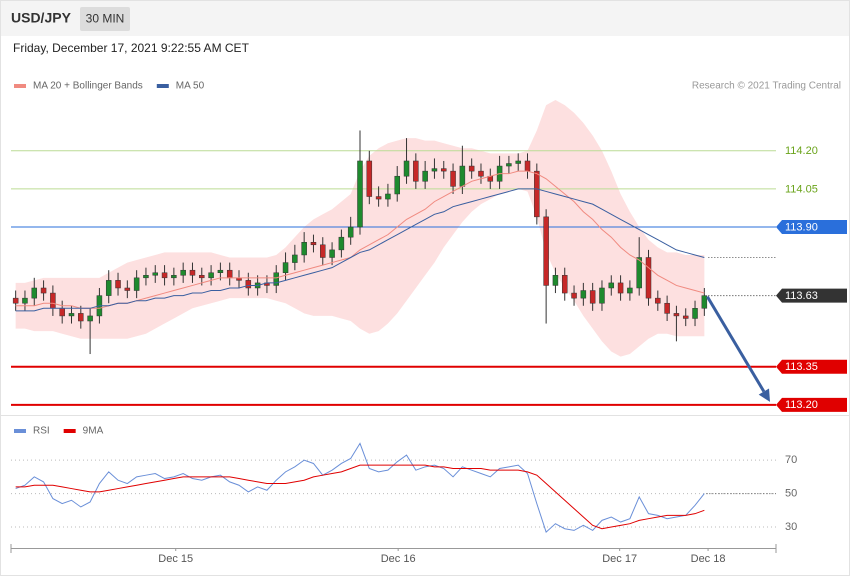 This screenshot has width=850, height=576. Describe the element at coordinates (766, 86) in the screenshot. I see `credit: Research © 2021 Trading Central` at that location.